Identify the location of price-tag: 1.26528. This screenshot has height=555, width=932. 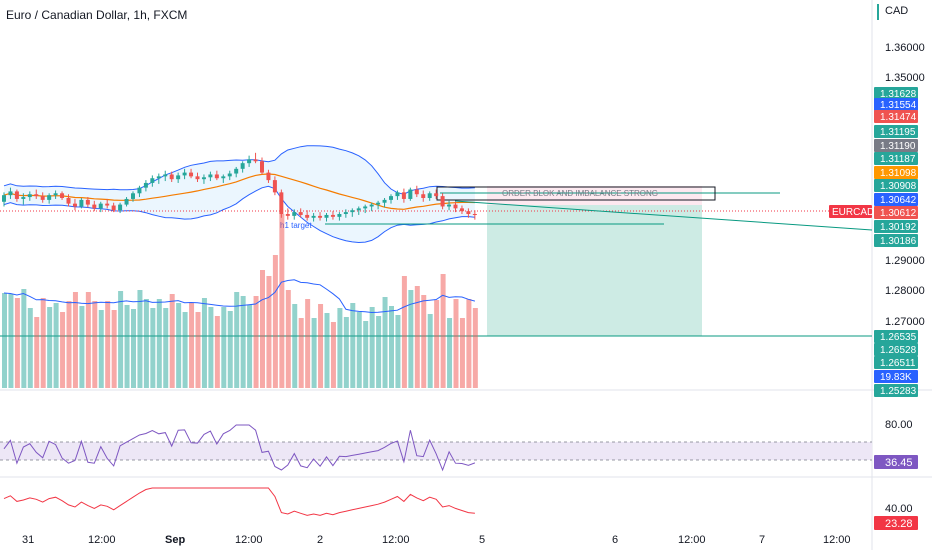
(898, 350).